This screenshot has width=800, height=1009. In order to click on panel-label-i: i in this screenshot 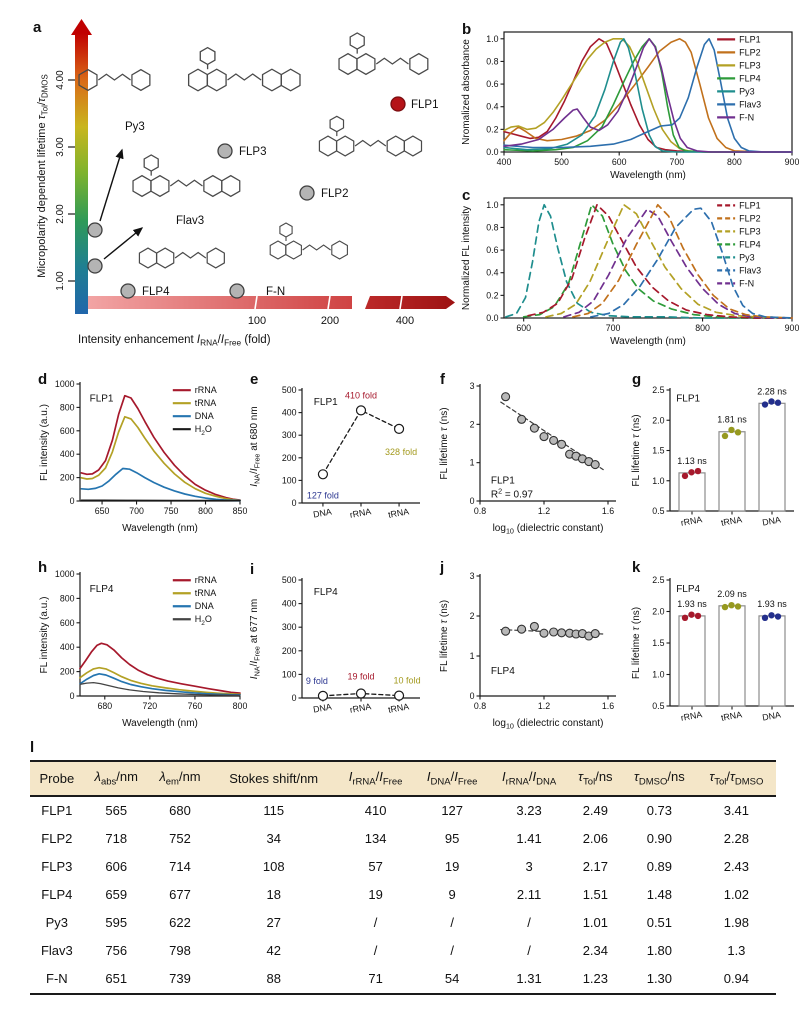, I will do `click(252, 569)`.